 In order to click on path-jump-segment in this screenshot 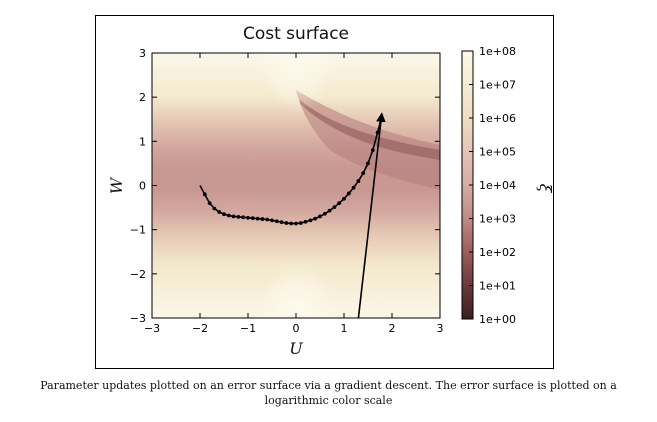, I will do `click(371, 215)`.